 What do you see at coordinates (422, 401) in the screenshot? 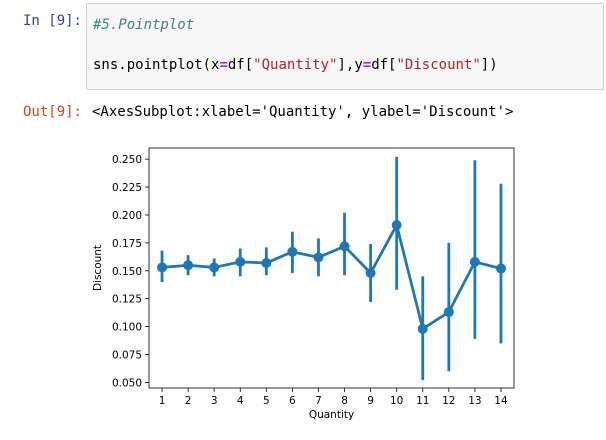
I see `x-tick-label: 11` at bounding box center [422, 401].